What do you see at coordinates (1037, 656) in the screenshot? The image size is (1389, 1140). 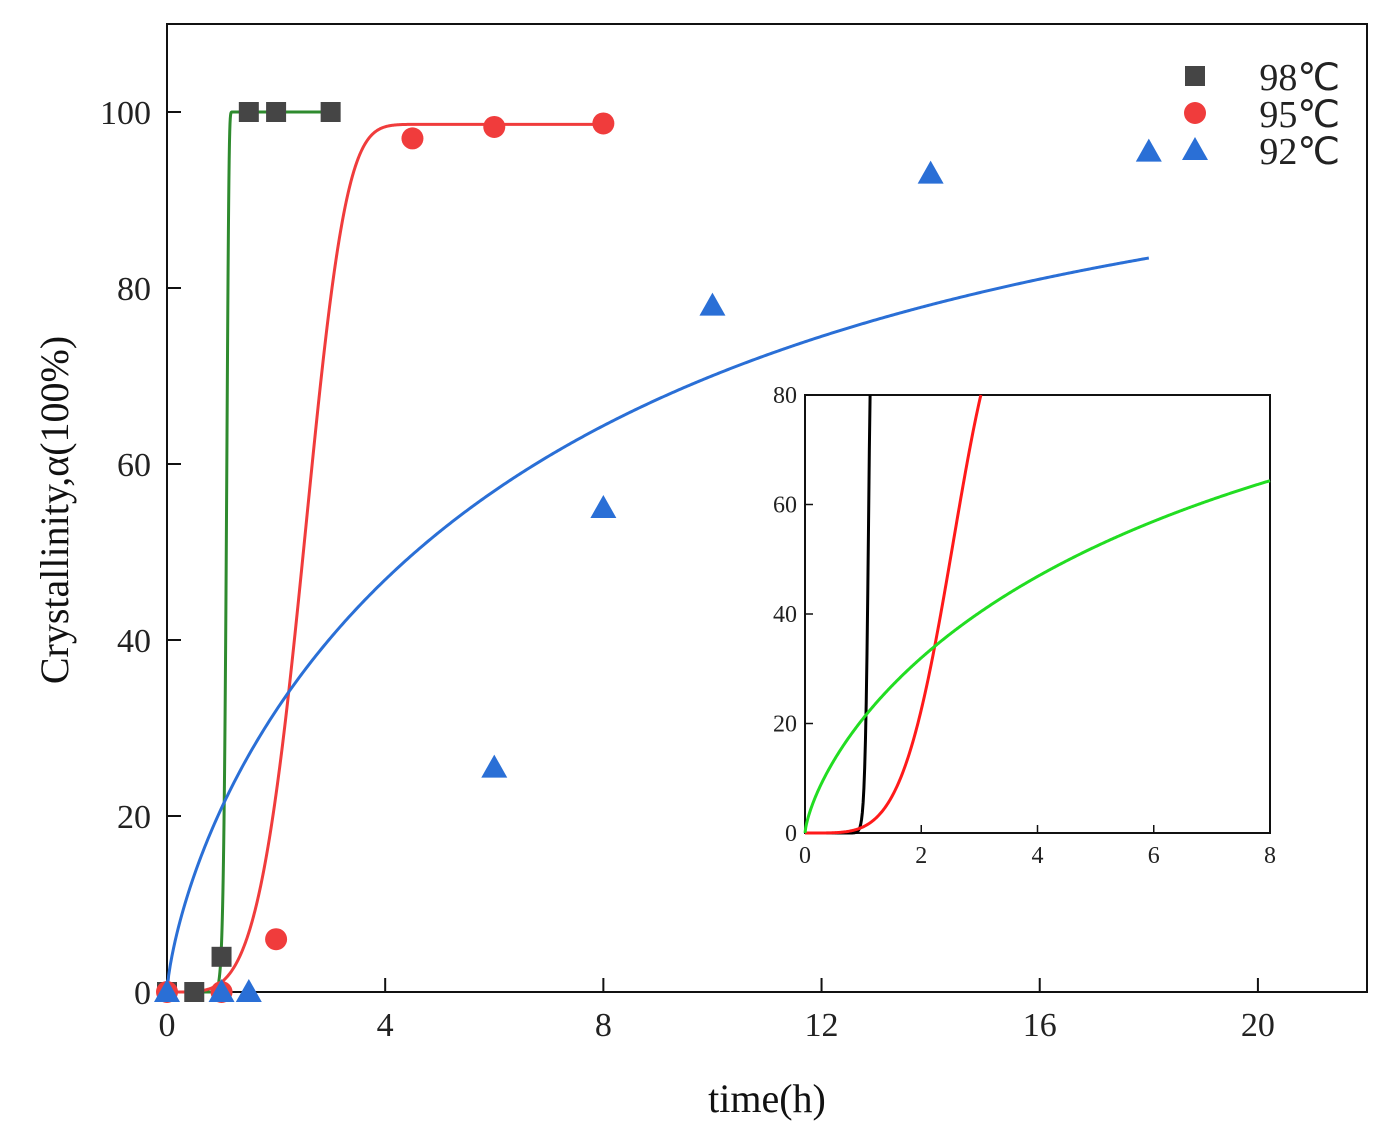 I see `inset-curve-92℃` at bounding box center [1037, 656].